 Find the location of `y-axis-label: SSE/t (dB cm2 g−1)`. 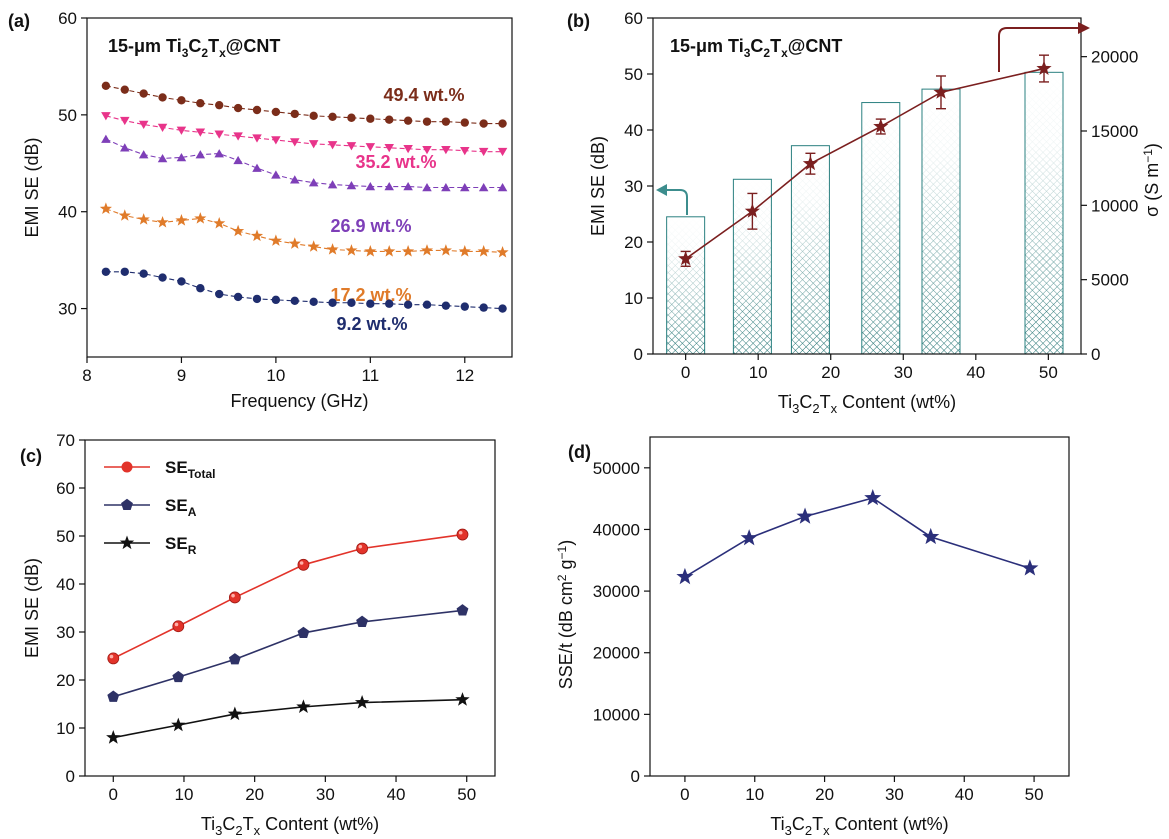

y-axis-label: SSE/t (dB cm2 g−1) is located at coordinates (565, 614).